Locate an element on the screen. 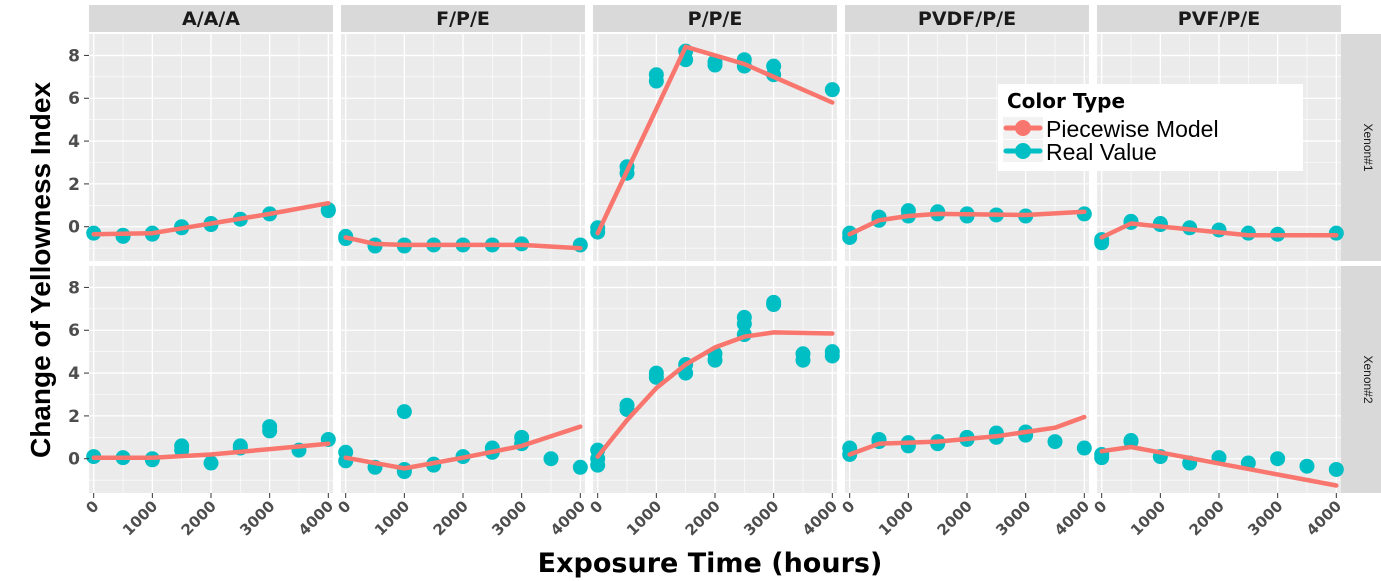 This screenshot has height=581, width=1381. legend-key-model is located at coordinates (1023, 128).